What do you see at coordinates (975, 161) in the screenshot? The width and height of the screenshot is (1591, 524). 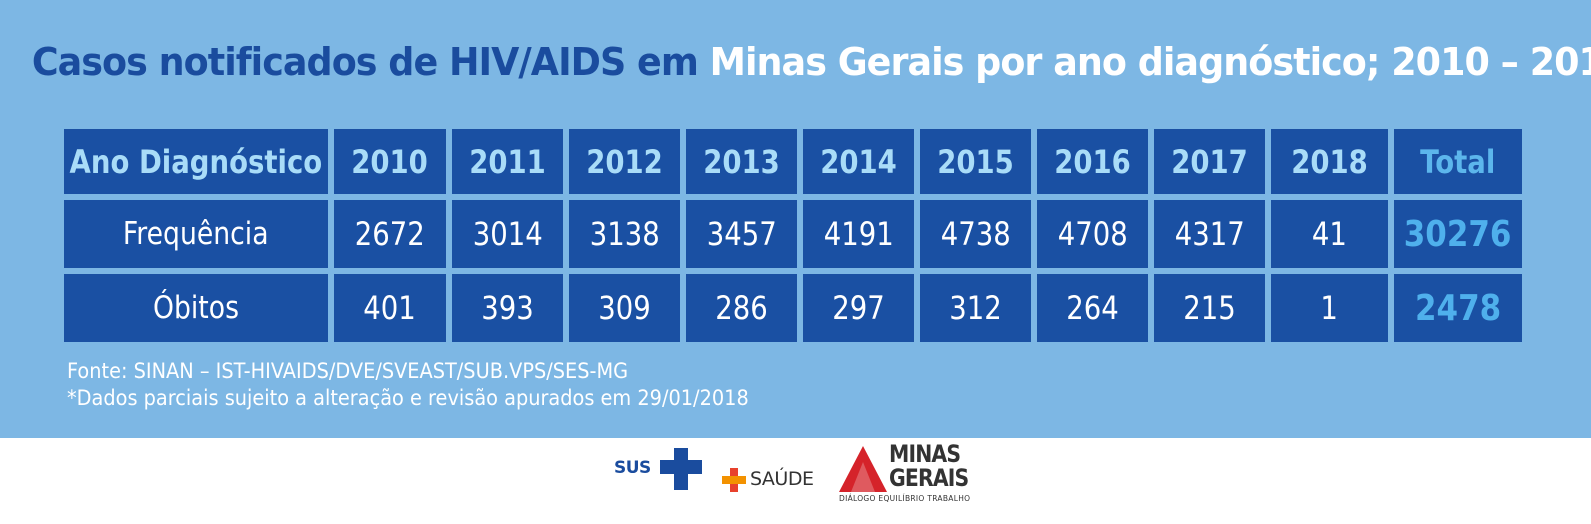 I see `header-year-2015: 2015` at bounding box center [975, 161].